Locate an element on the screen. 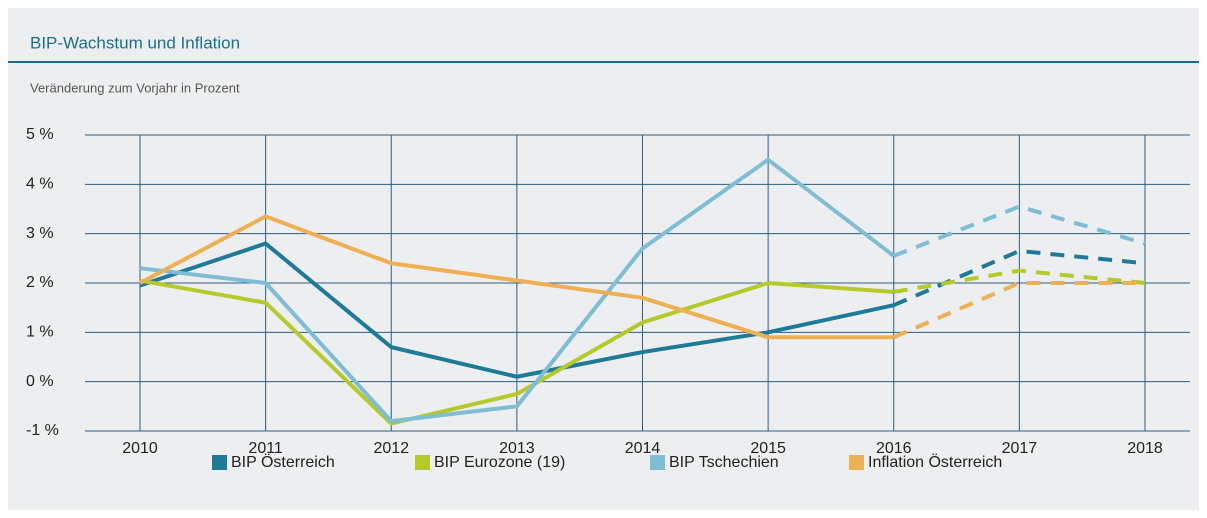 Image resolution: width=1207 pixels, height=518 pixels. y-tick-label: 5 % is located at coordinates (40, 134).